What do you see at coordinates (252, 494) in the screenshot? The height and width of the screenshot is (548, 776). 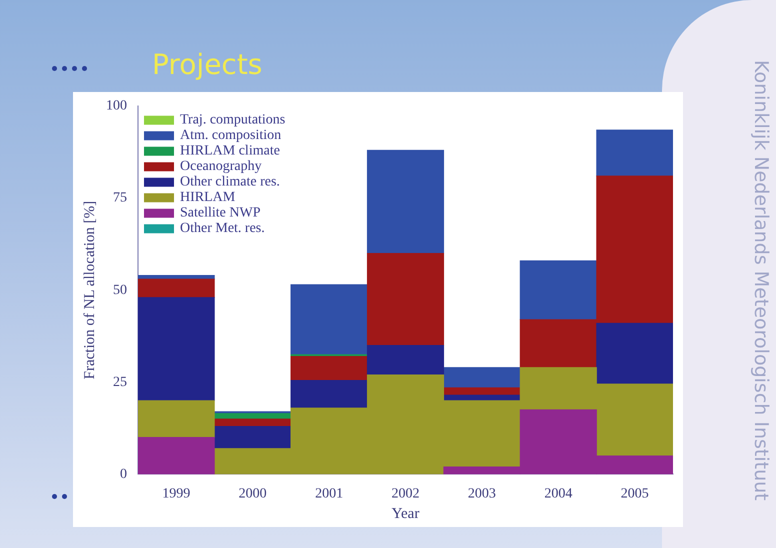 I see `x-tick-label: 2000` at bounding box center [252, 494].